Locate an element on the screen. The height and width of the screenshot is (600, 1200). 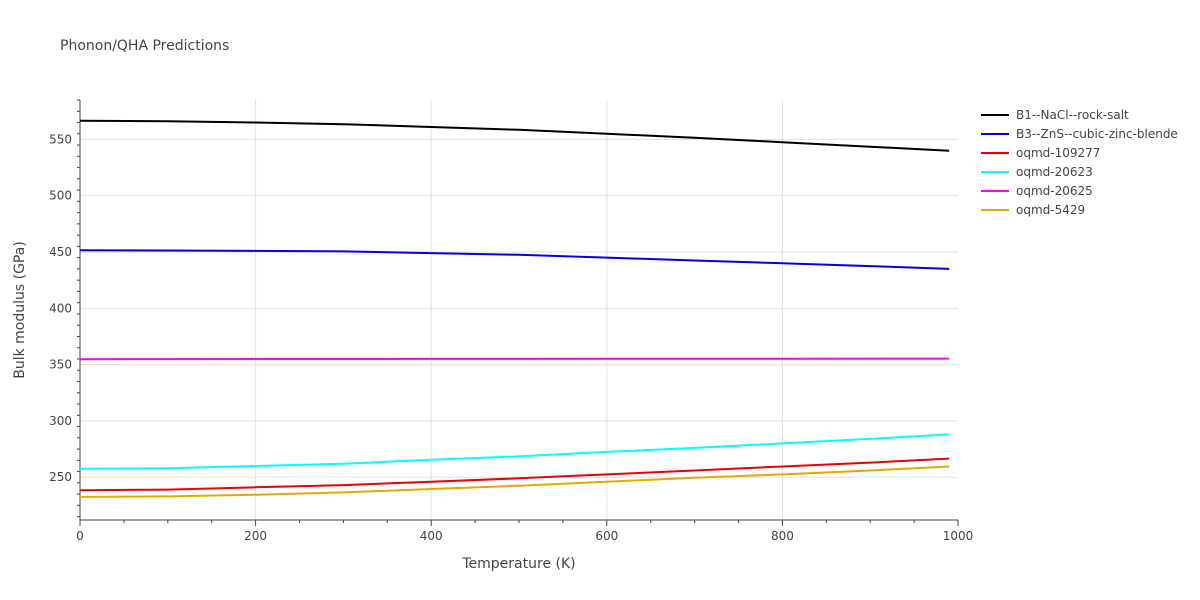
legend-item: B3--ZnS--cubic-zinc-blende is located at coordinates (1079, 134).